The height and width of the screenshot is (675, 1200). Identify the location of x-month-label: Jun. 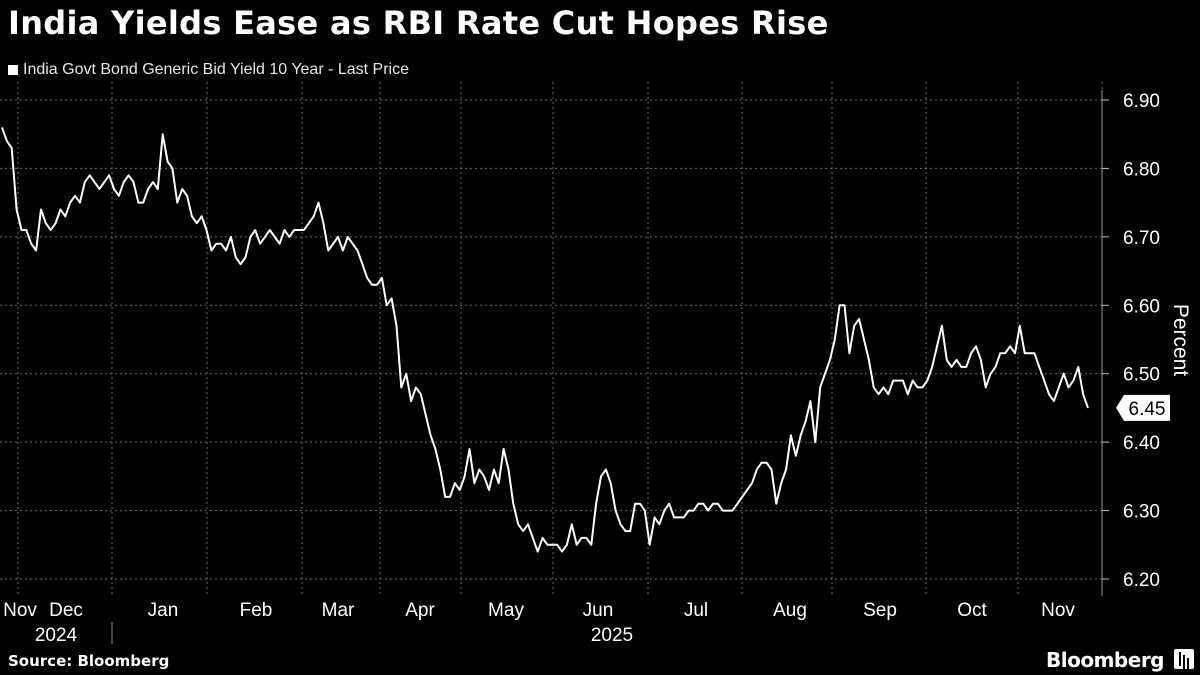
(598, 610).